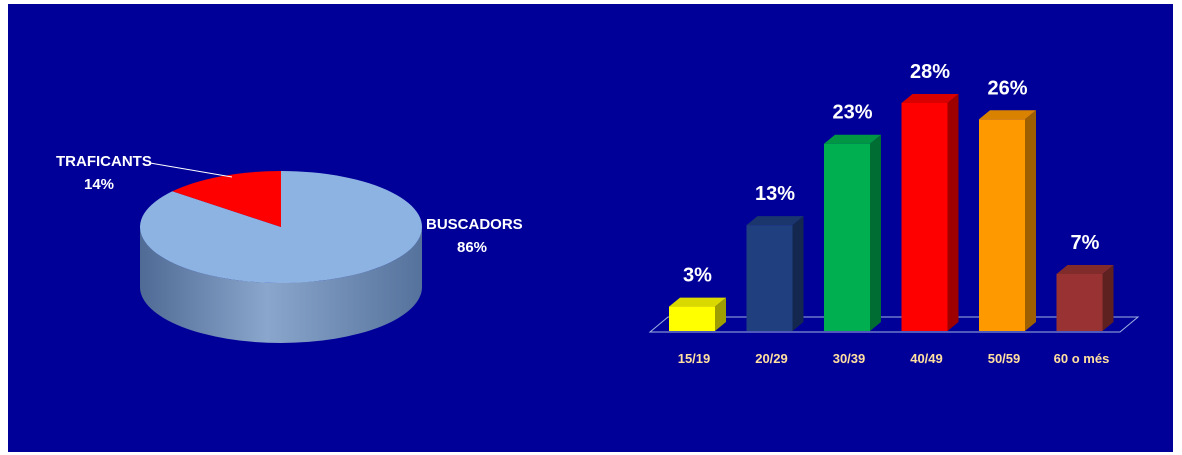 This screenshot has width=1182, height=455. Describe the element at coordinates (694, 358) in the screenshot. I see `bar-category-label-0: 15/19` at that location.